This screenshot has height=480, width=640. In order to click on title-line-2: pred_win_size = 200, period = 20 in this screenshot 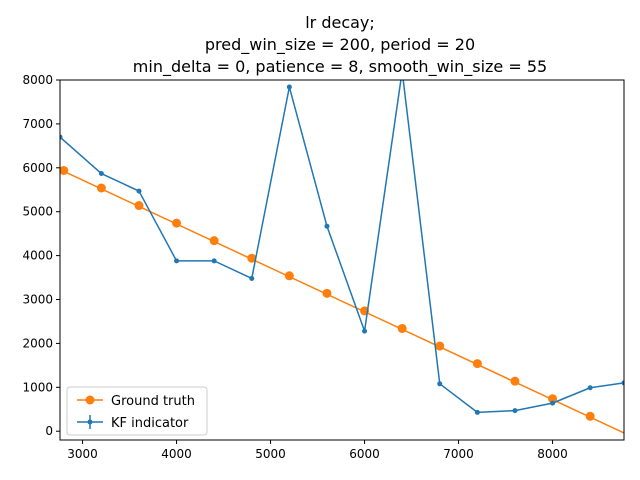, I will do `click(340, 45)`.